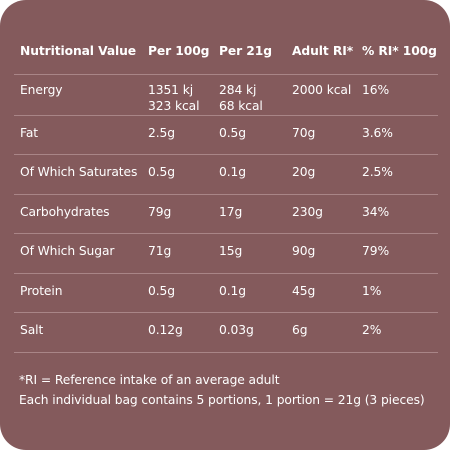 This screenshot has width=450, height=450. I want to click on pct-ri-cell: 16%, so click(376, 90).